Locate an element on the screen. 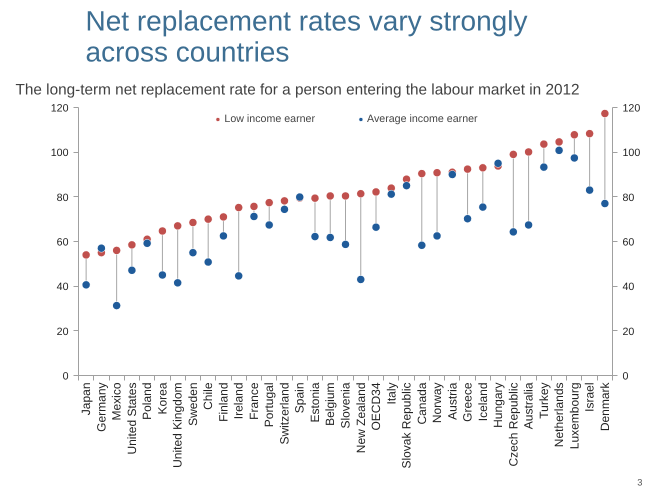 The image size is (651, 490). x-tick-label: Austria is located at coordinates (452, 401).